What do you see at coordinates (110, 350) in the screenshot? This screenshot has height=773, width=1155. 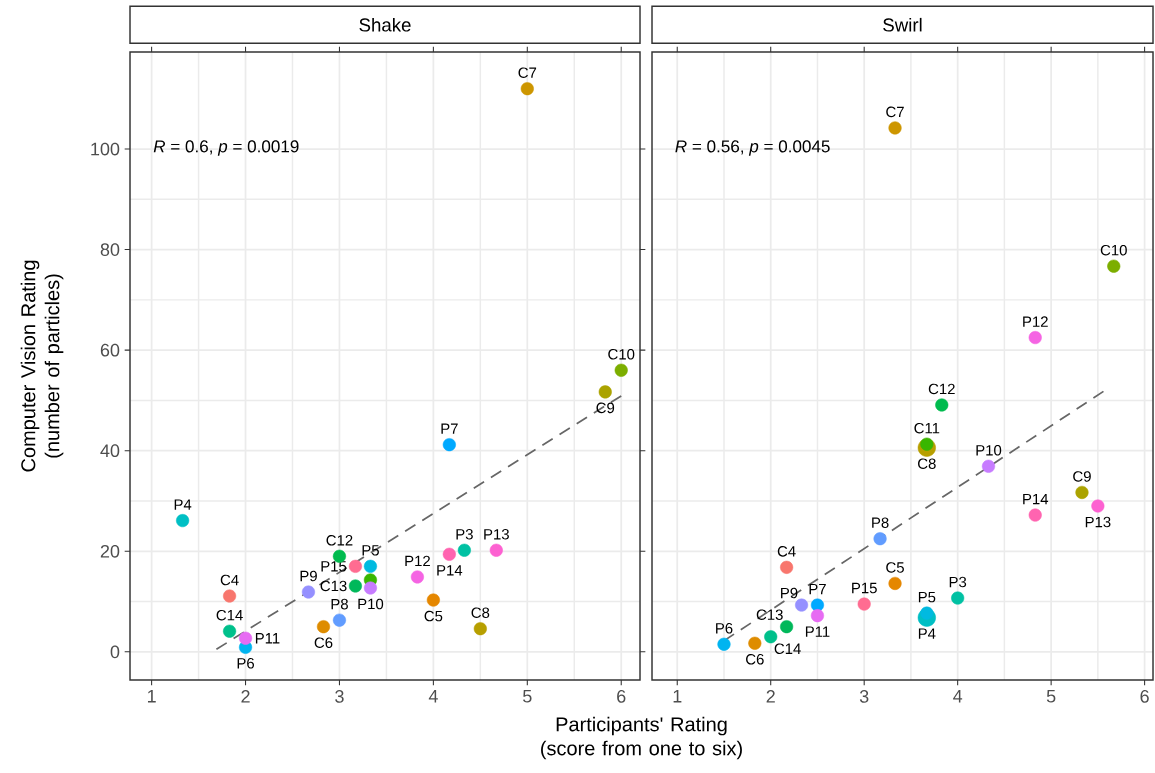 I see `y-tick-label: 60` at bounding box center [110, 350].